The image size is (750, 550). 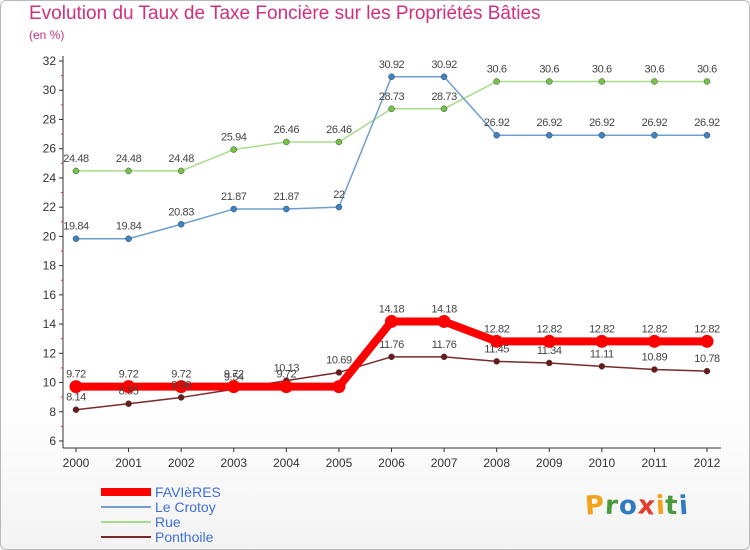 What do you see at coordinates (50, 119) in the screenshot?
I see `y-tick-label: 28` at bounding box center [50, 119].